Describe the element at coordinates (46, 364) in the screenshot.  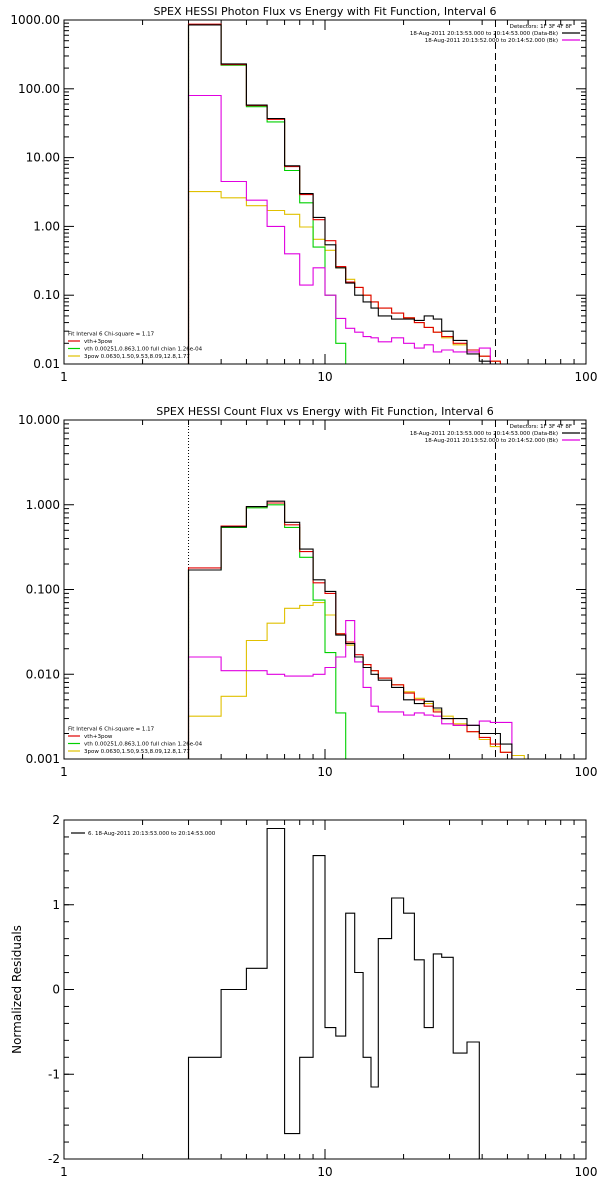
I see `y-tick-label: 0.01` at that location.